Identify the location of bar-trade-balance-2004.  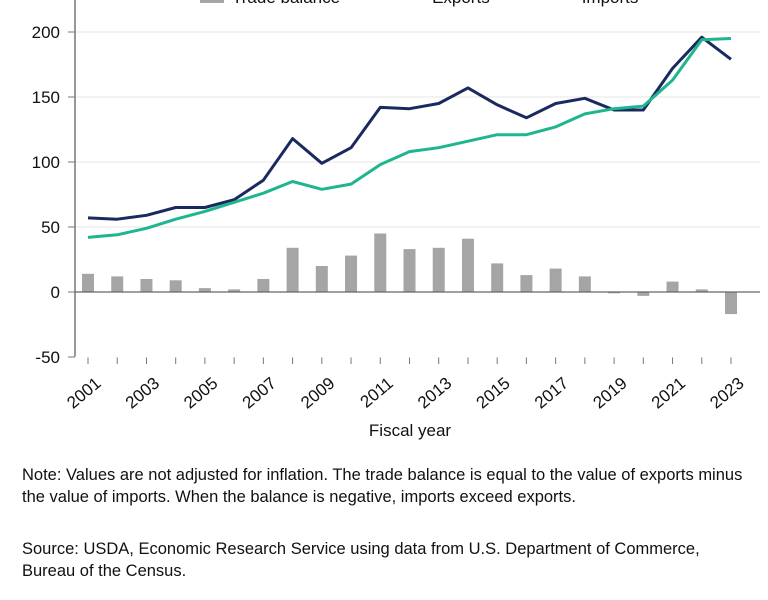
(175, 286).